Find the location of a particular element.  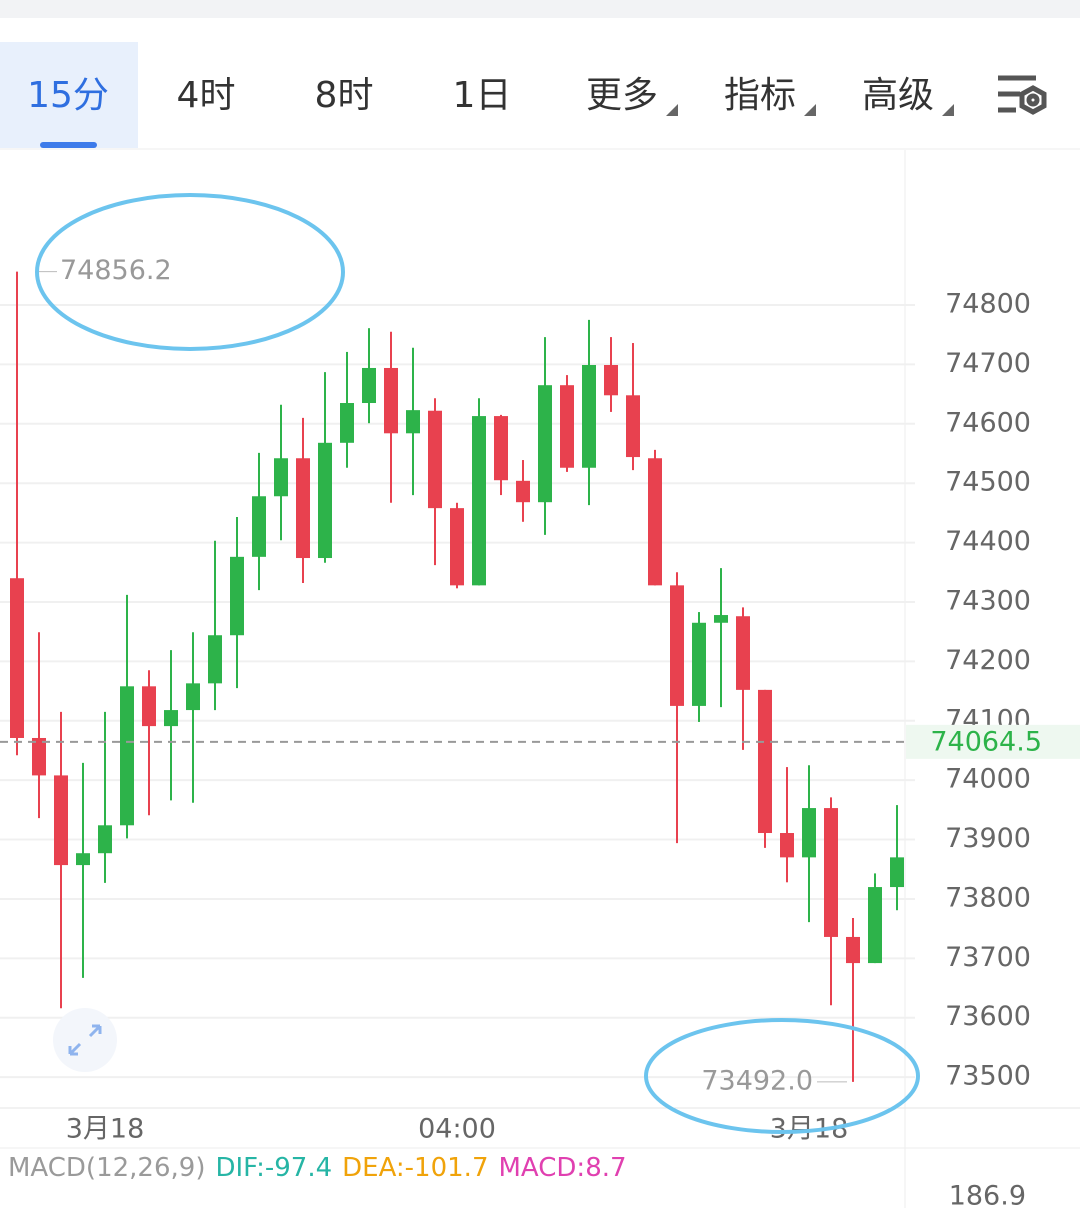

active-tab-bg is located at coordinates (69, 95).